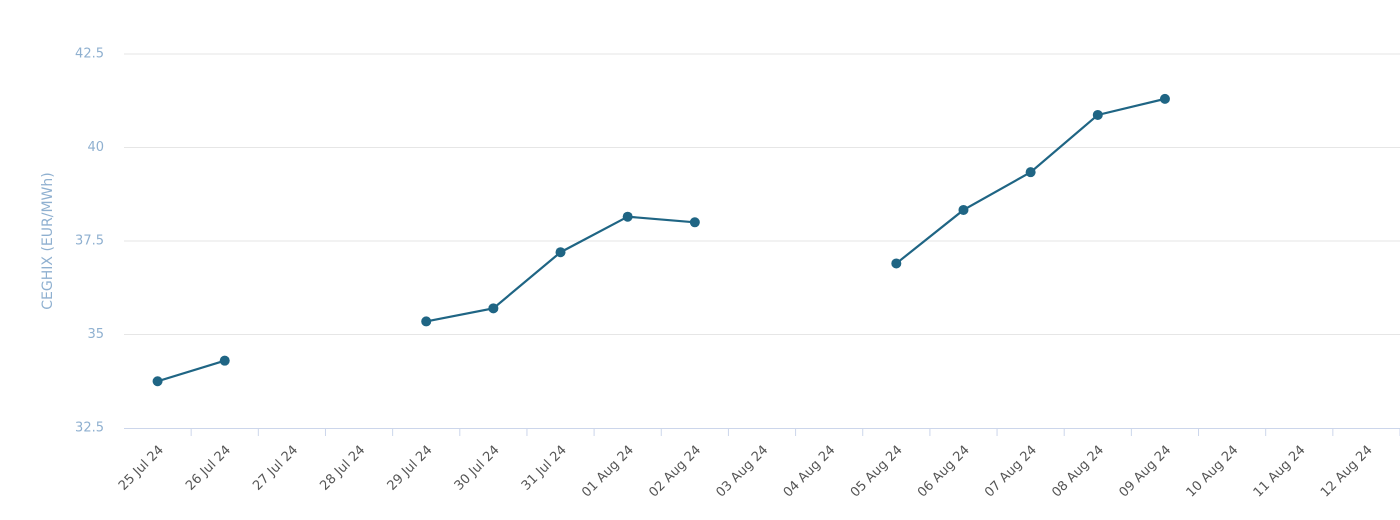  I want to click on x-tick-label: 12 Aug 24, so click(1347, 472).